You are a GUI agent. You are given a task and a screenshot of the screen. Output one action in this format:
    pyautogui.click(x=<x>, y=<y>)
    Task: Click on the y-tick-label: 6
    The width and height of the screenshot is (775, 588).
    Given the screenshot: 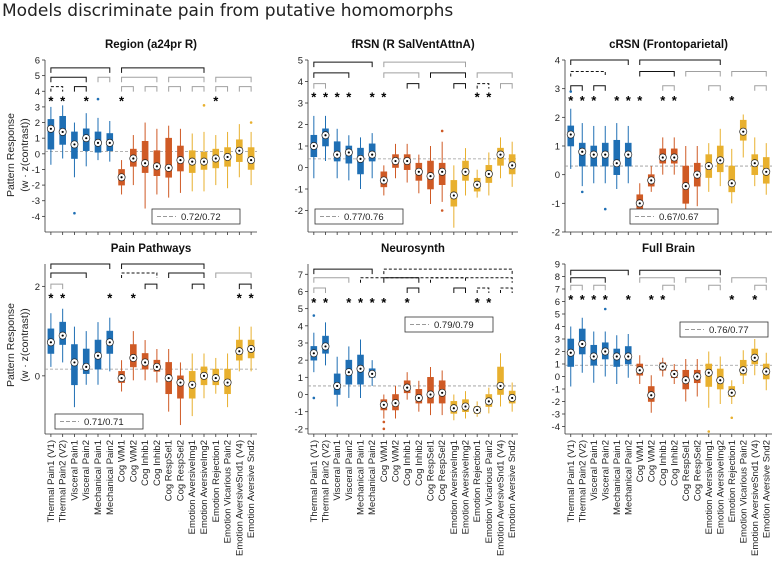 What is the action you would take?
    pyautogui.click(x=300, y=292)
    